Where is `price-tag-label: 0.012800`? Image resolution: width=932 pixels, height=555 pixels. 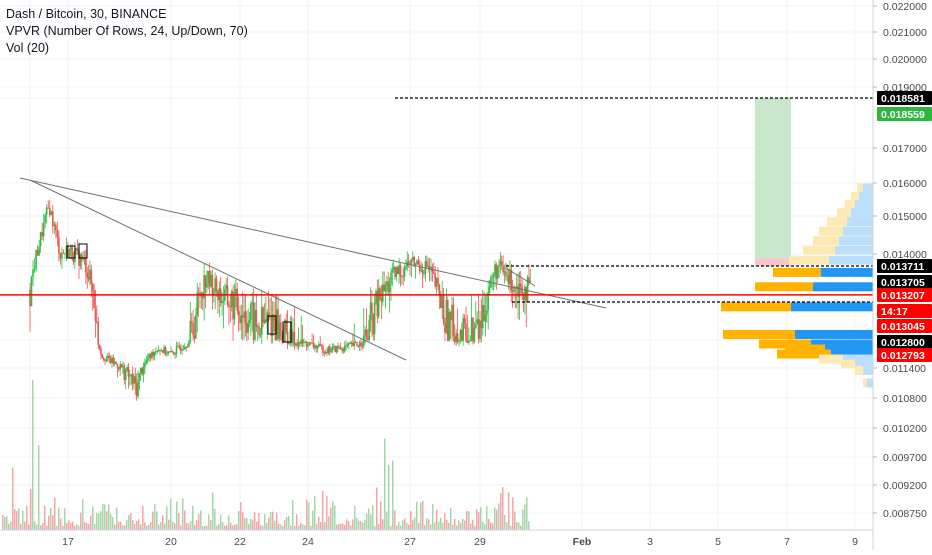
price-tag-label: 0.012800 is located at coordinates (903, 343).